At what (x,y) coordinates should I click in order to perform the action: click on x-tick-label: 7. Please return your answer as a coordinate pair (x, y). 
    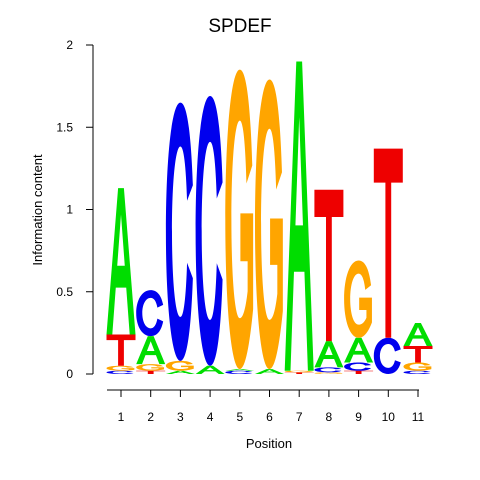
    Looking at the image, I should click on (299, 417).